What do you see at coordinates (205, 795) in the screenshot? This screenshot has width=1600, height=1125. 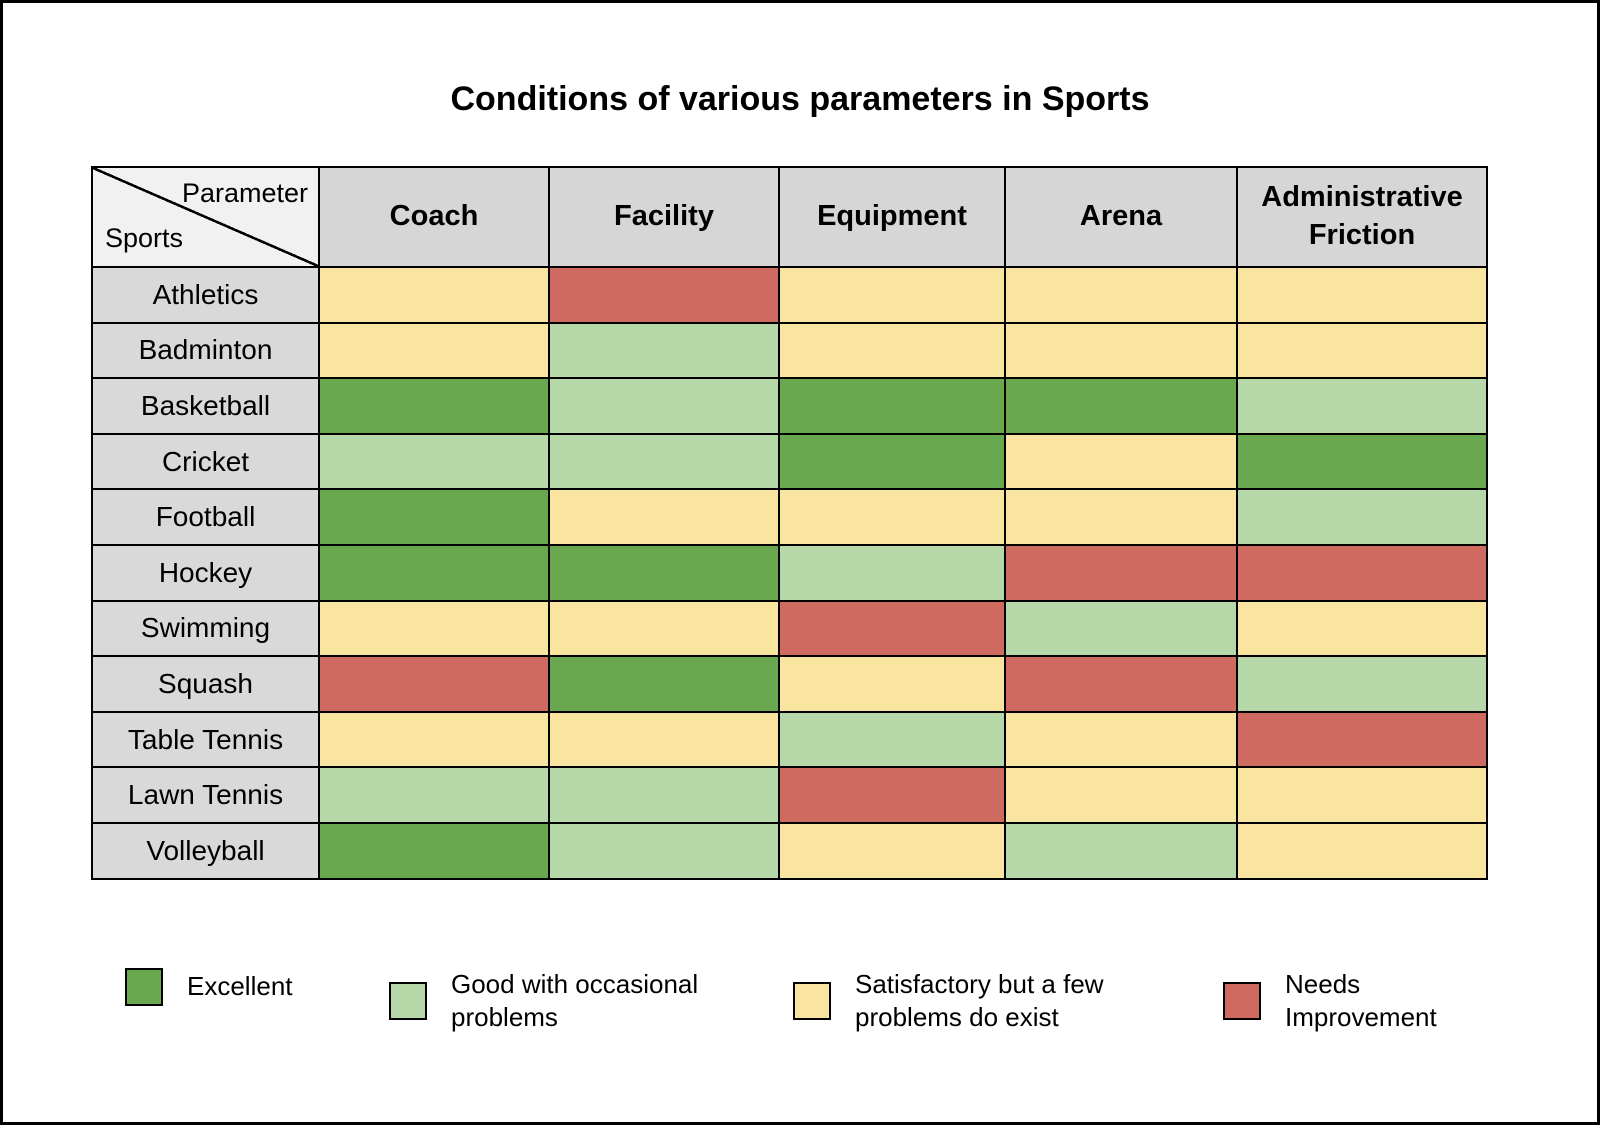 I see `row-label-lawn-tennis: Lawn Tennis` at bounding box center [205, 795].